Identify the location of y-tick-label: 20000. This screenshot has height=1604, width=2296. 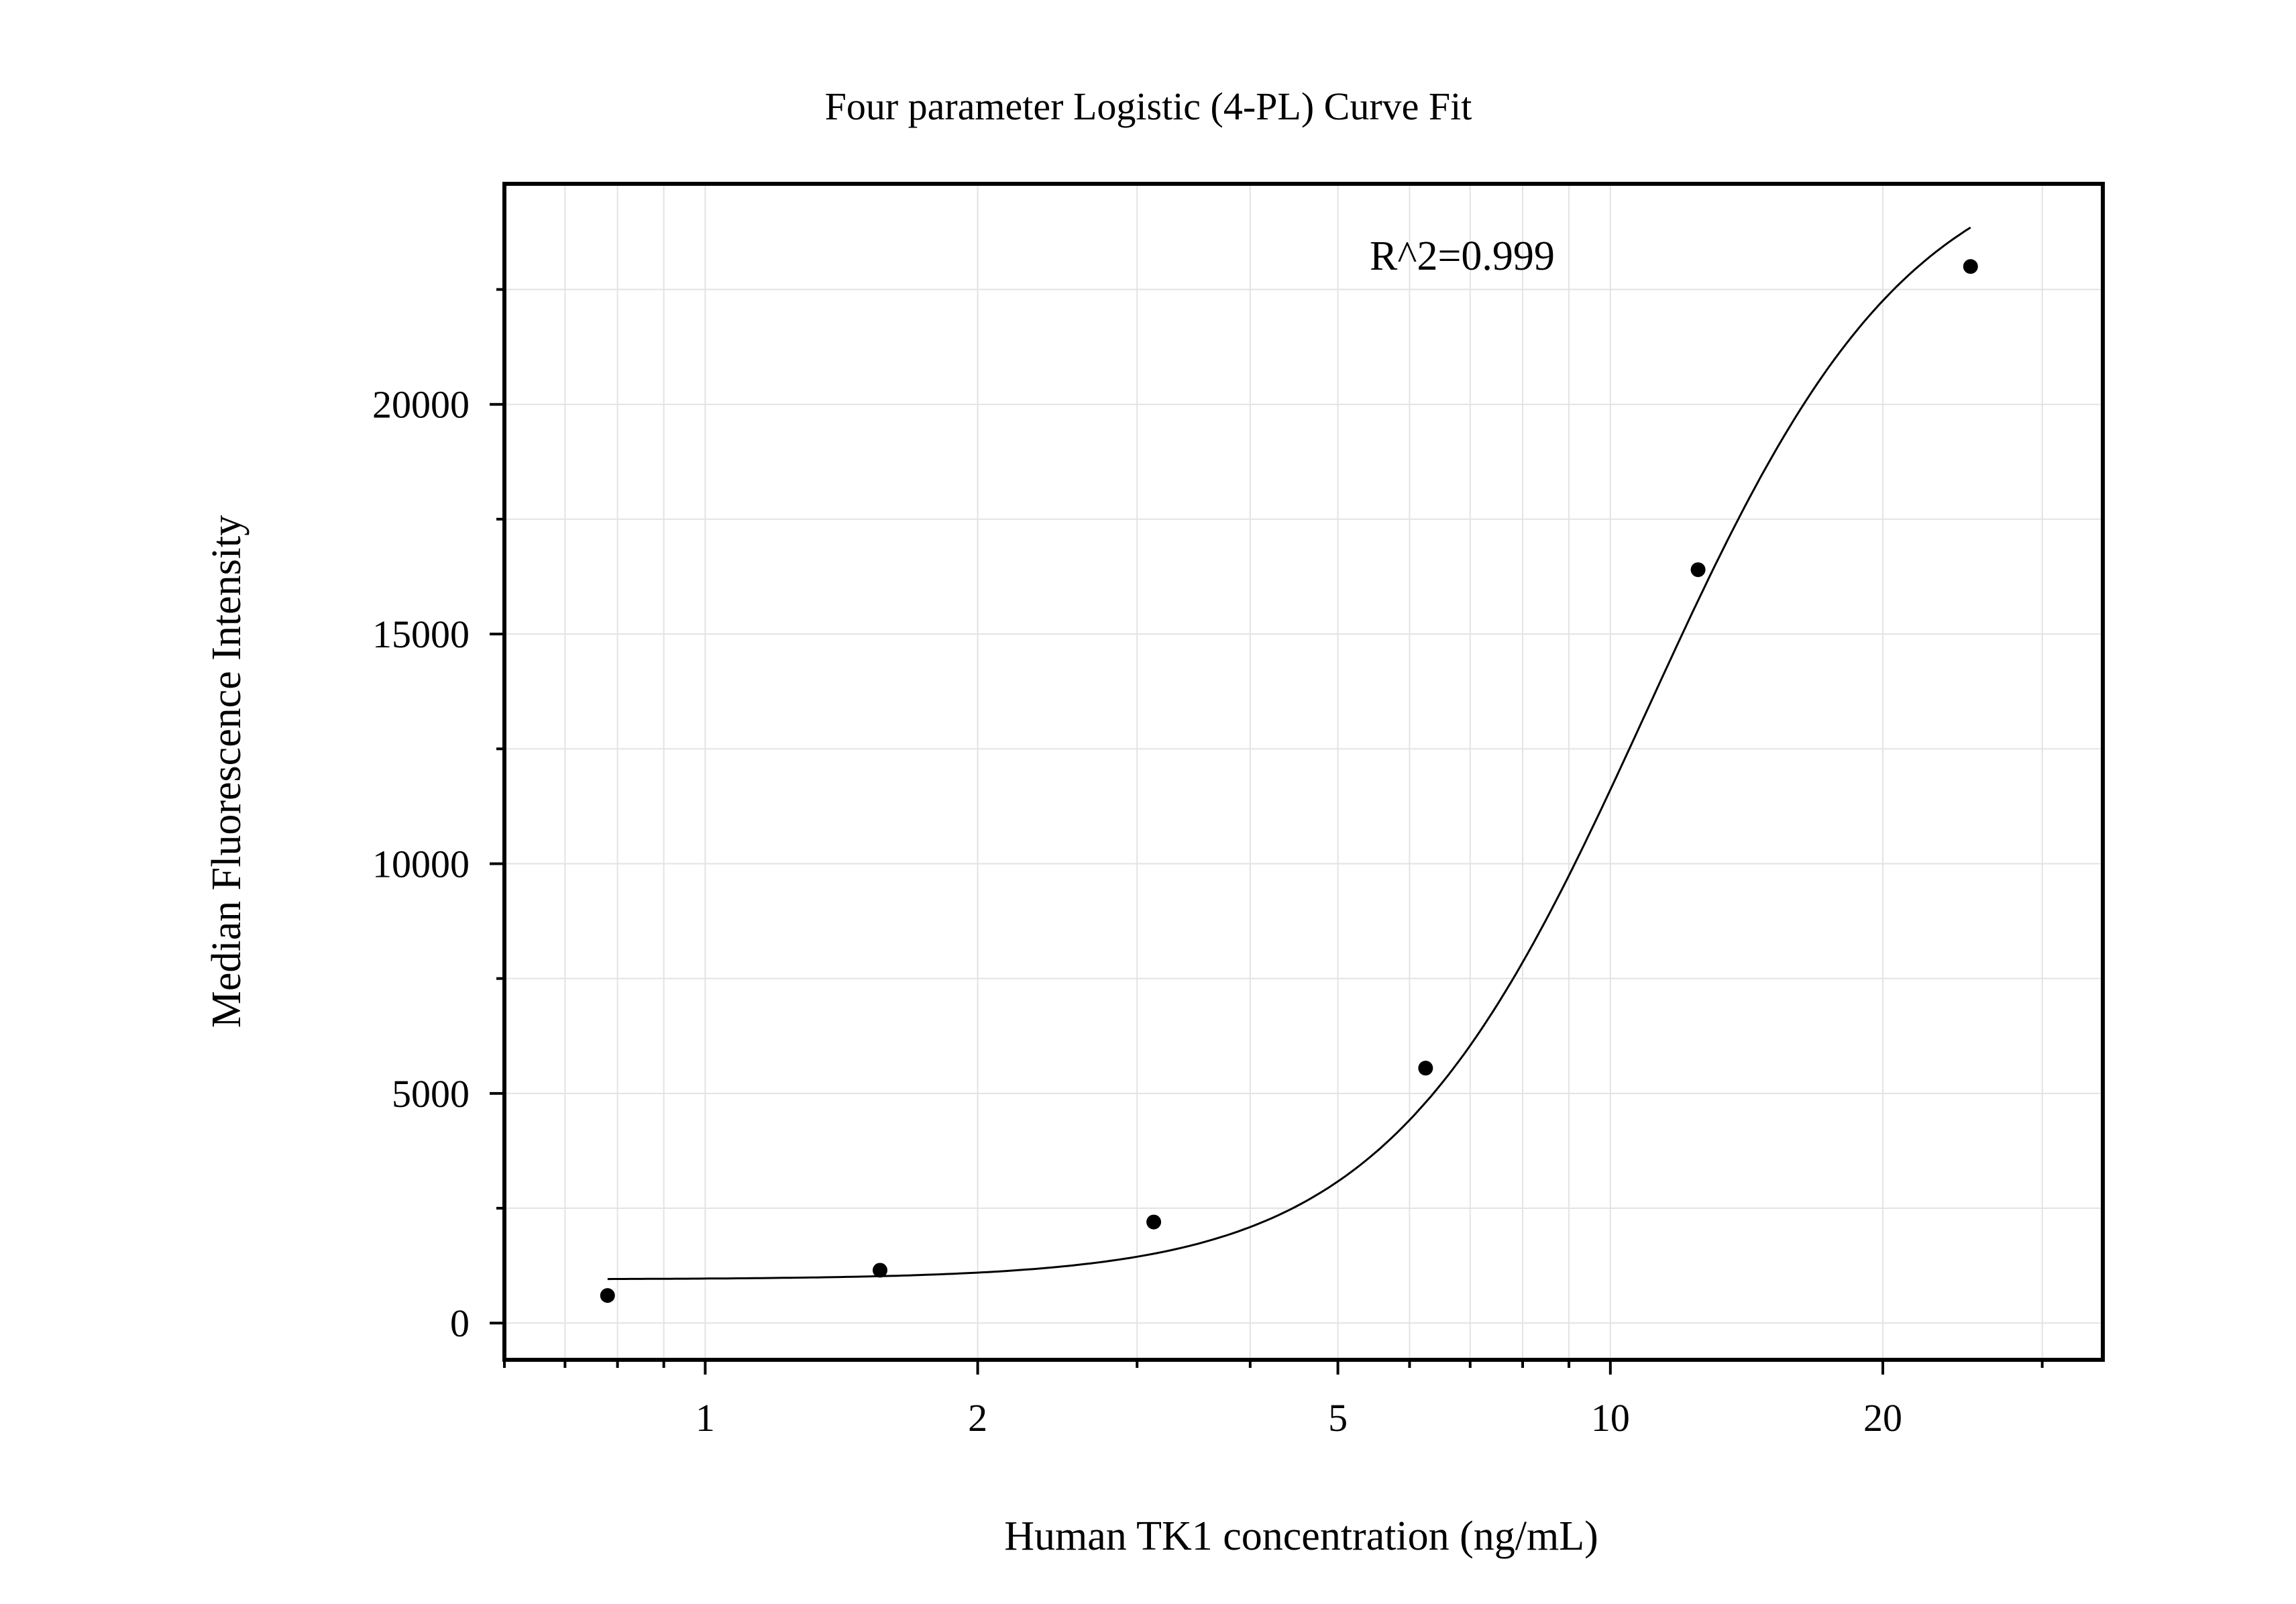
(421, 405).